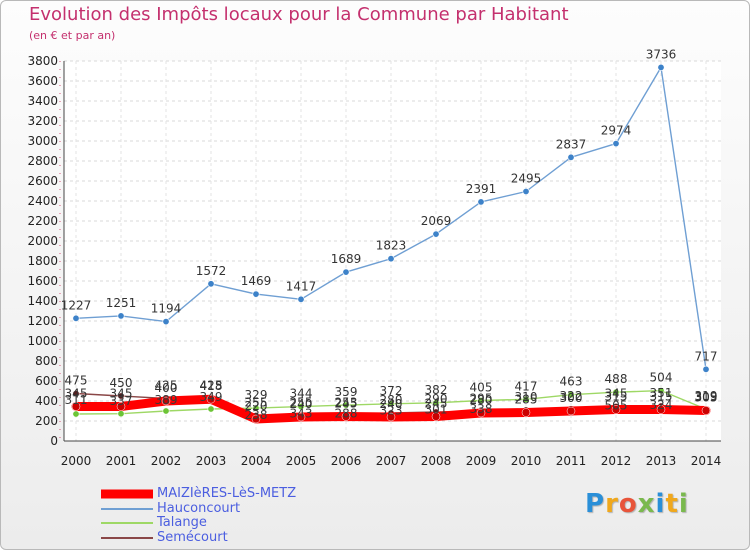 This screenshot has height=550, width=750. I want to click on data-label: 372, so click(391, 391).